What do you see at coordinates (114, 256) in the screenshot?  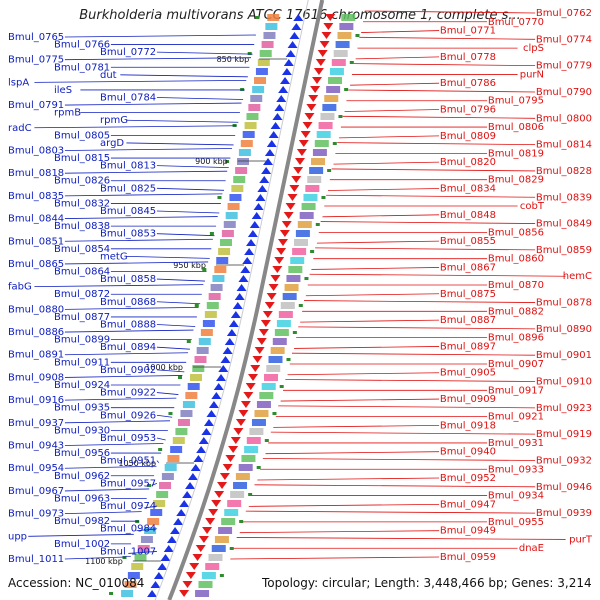 I see `gene-label: metG` at bounding box center [114, 256].